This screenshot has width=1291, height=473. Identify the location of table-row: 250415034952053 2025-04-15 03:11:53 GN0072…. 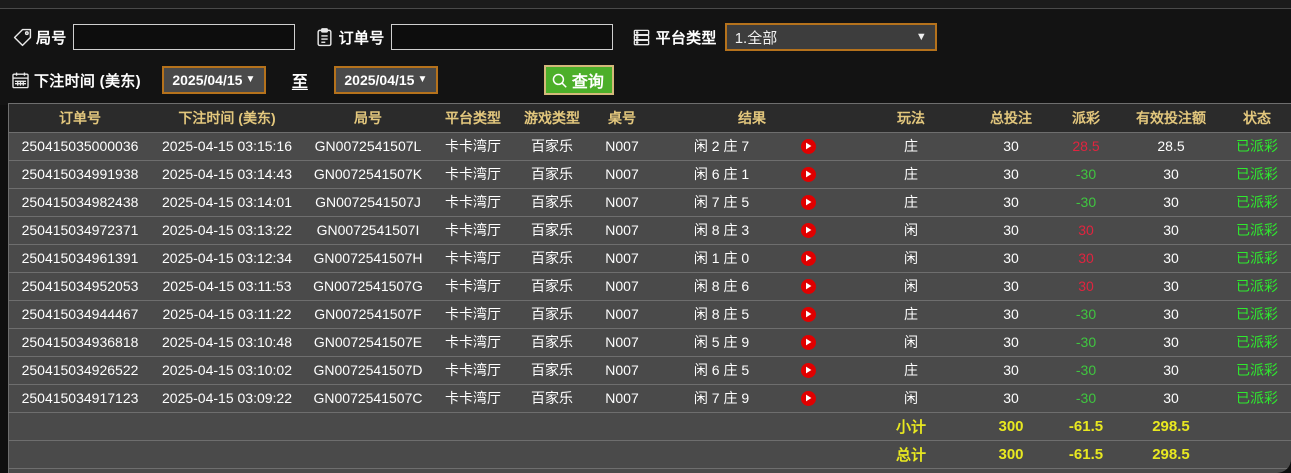
(650, 286).